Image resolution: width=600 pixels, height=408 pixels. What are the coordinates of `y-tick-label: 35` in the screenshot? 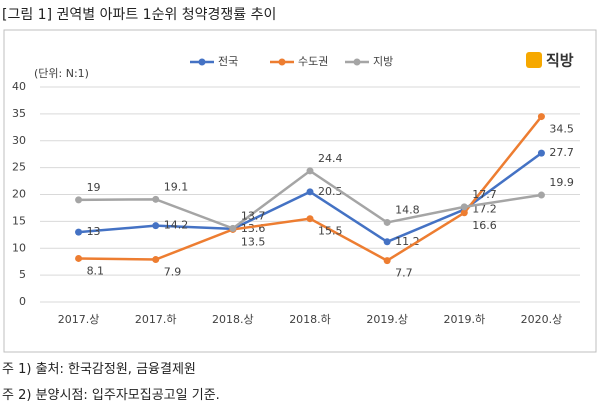 It's located at (19, 113).